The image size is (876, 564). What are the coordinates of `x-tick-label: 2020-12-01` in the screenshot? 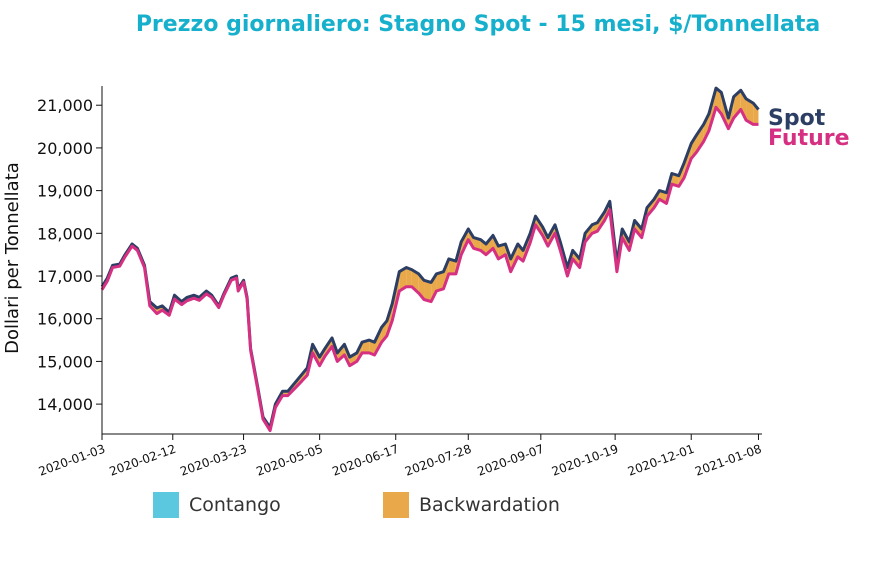 It's located at (661, 460).